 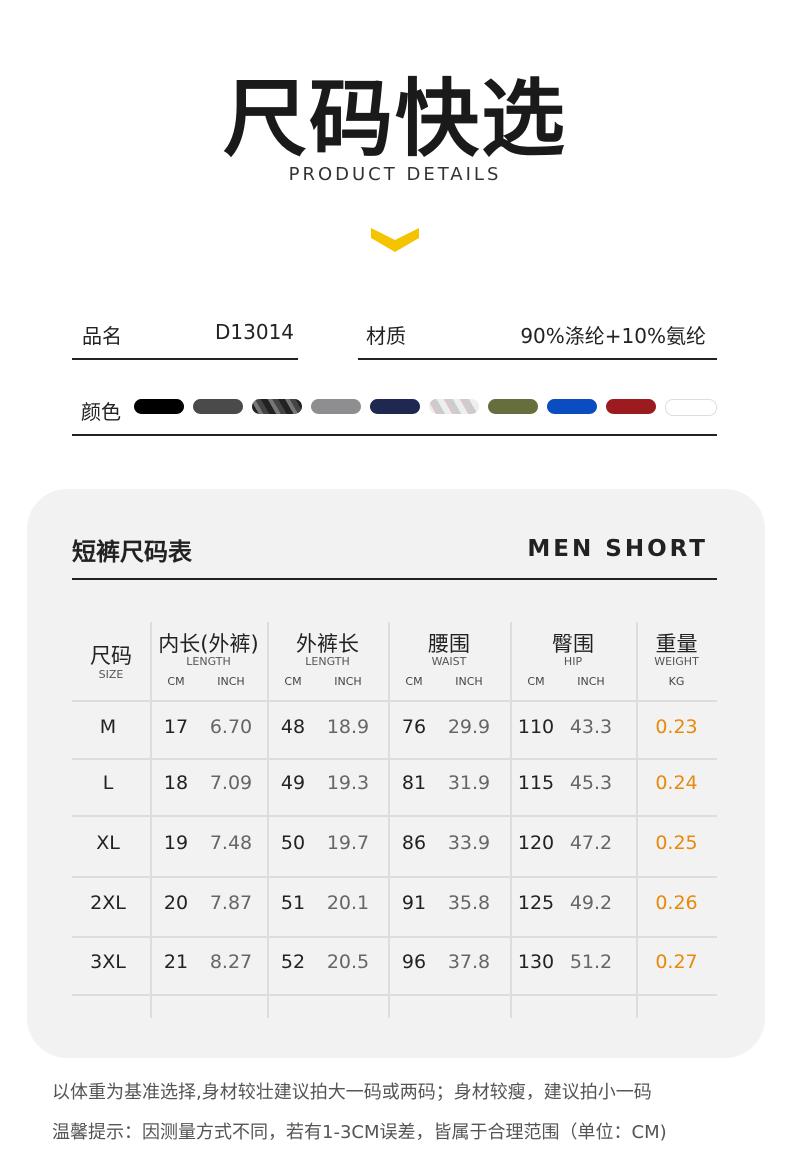 What do you see at coordinates (348, 783) in the screenshot?
I see `inch-cell: 19.3` at bounding box center [348, 783].